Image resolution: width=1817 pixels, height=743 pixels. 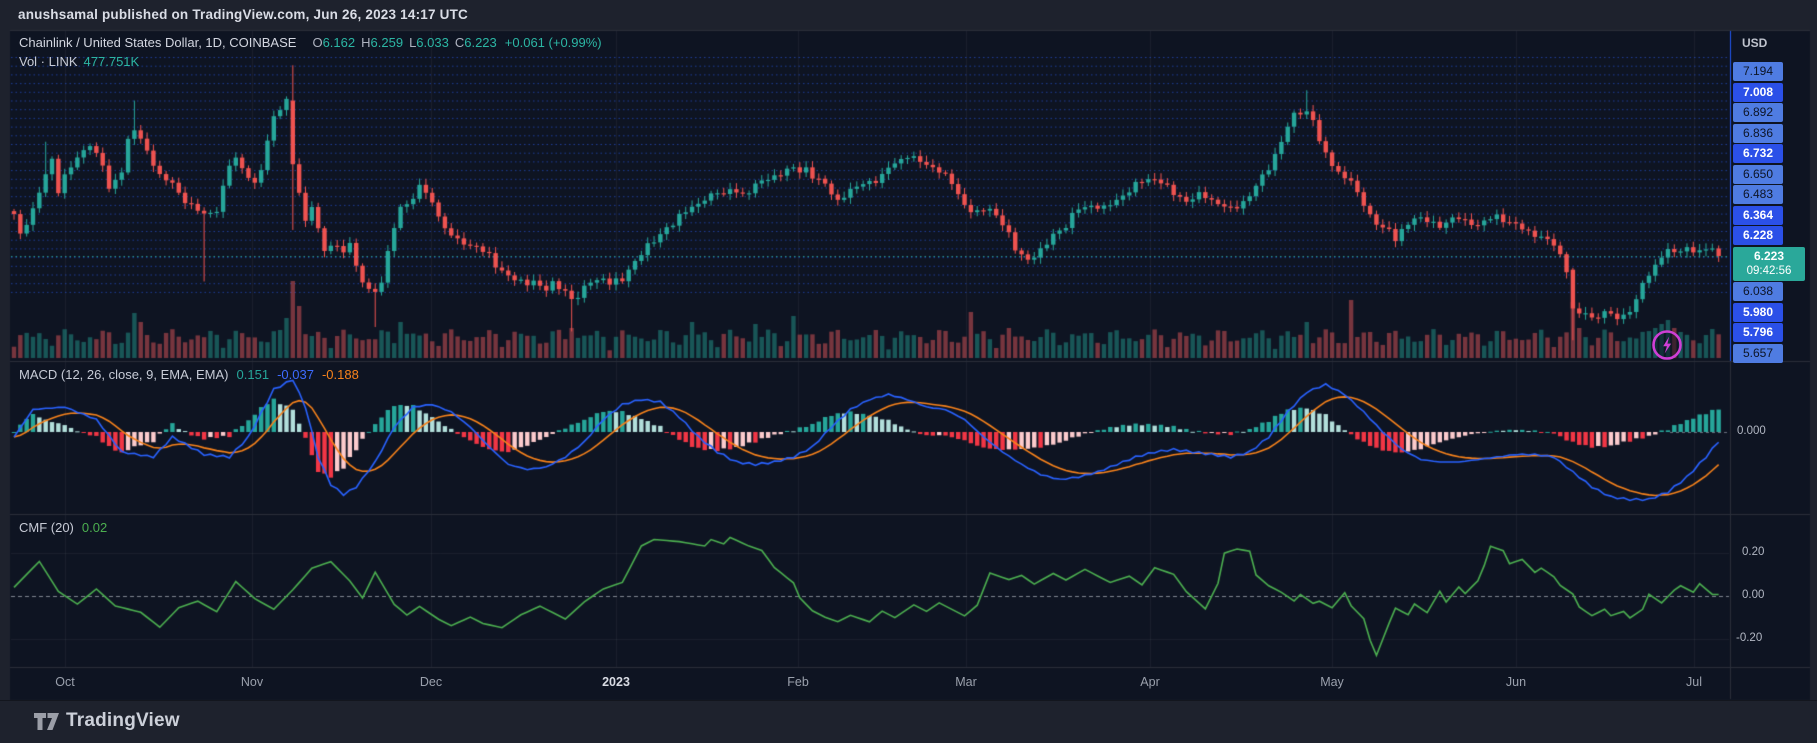 I want to click on time-scale: Oct Nov Dec 2023 Feb Mar Apr May Jun Jul, so click(x=905, y=684).